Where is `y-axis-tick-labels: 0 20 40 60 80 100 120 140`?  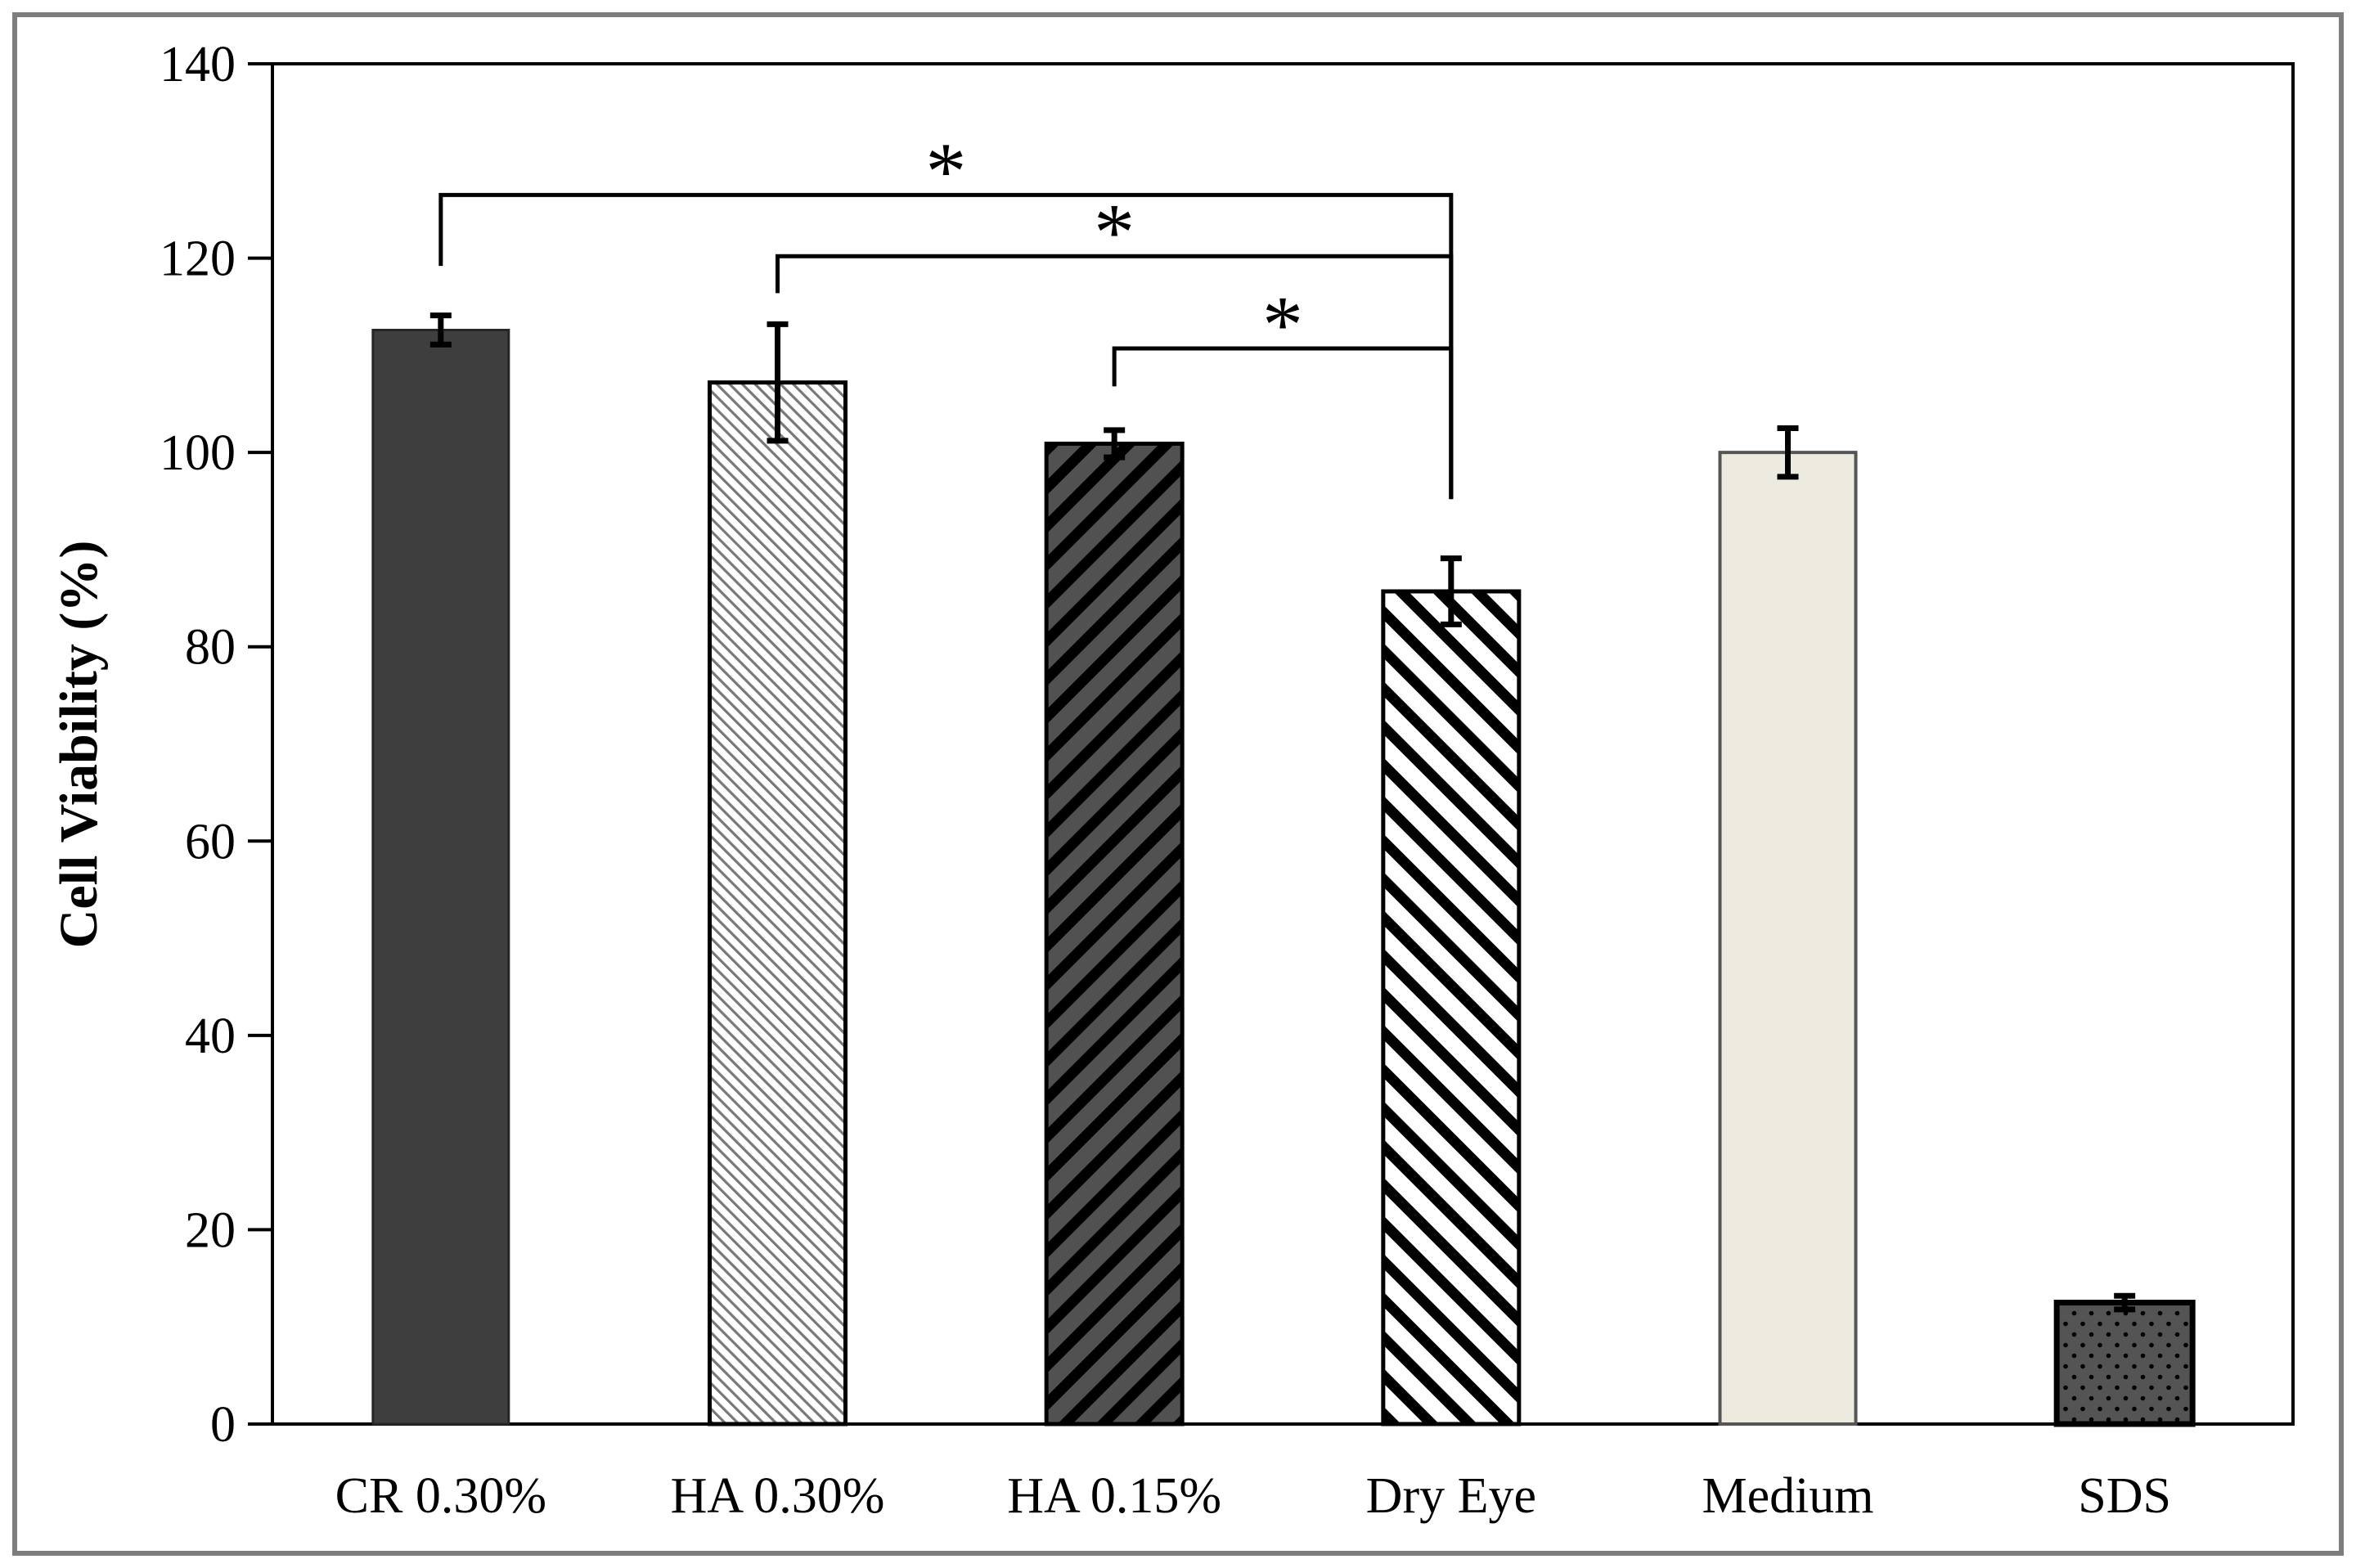
y-axis-tick-labels: 0 20 40 60 80 100 120 140 is located at coordinates (198, 745).